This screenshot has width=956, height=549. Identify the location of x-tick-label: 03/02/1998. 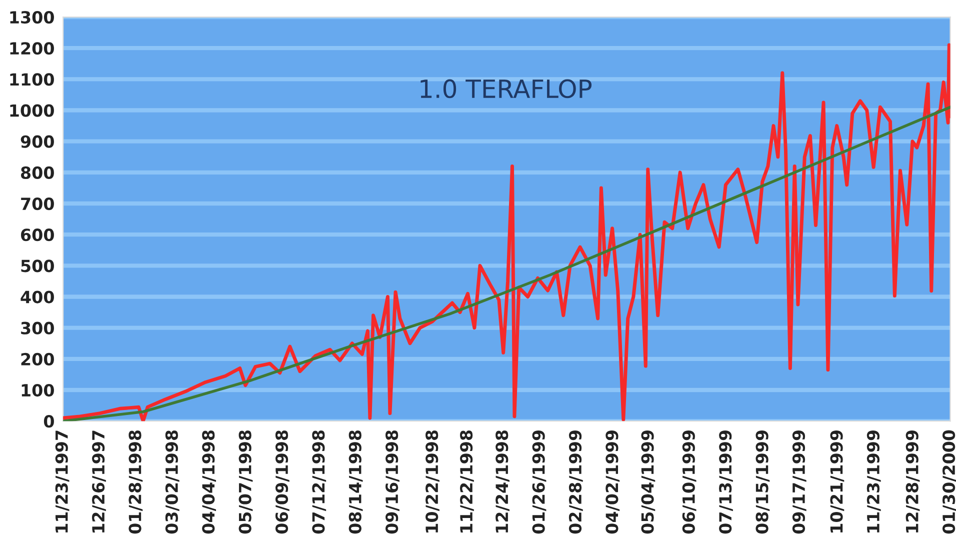
(172, 482).